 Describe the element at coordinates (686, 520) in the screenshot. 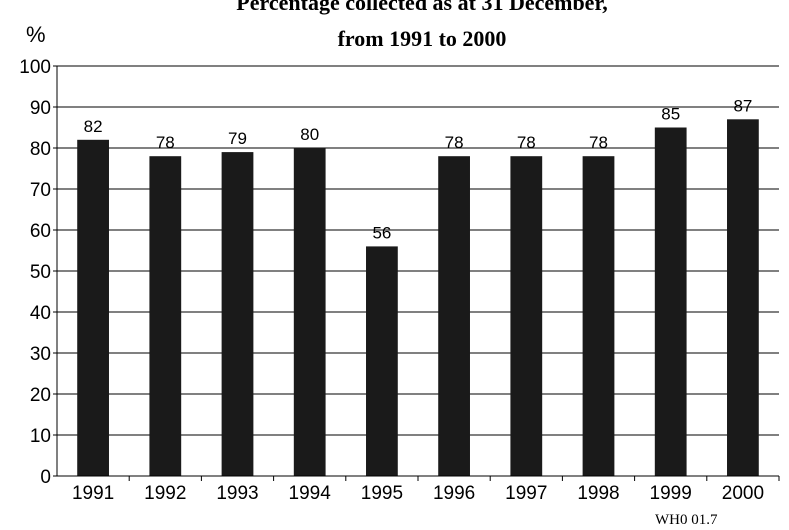

I see `footer-code: WH0 01.7` at that location.